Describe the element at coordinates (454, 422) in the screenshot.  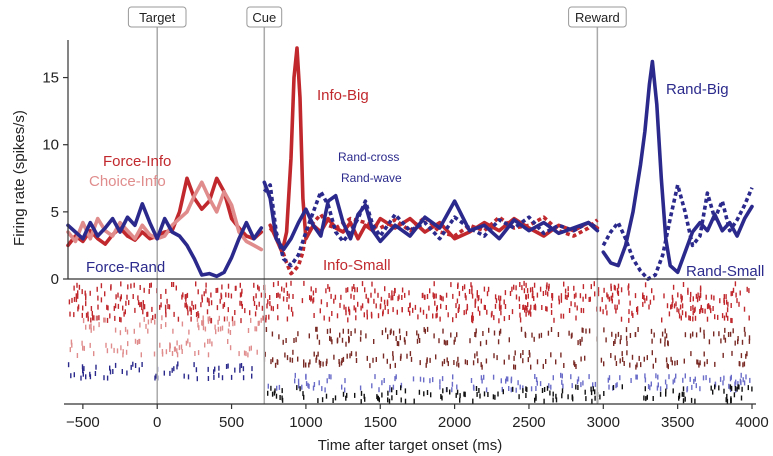
I see `x-tick-label: 2000` at that location.